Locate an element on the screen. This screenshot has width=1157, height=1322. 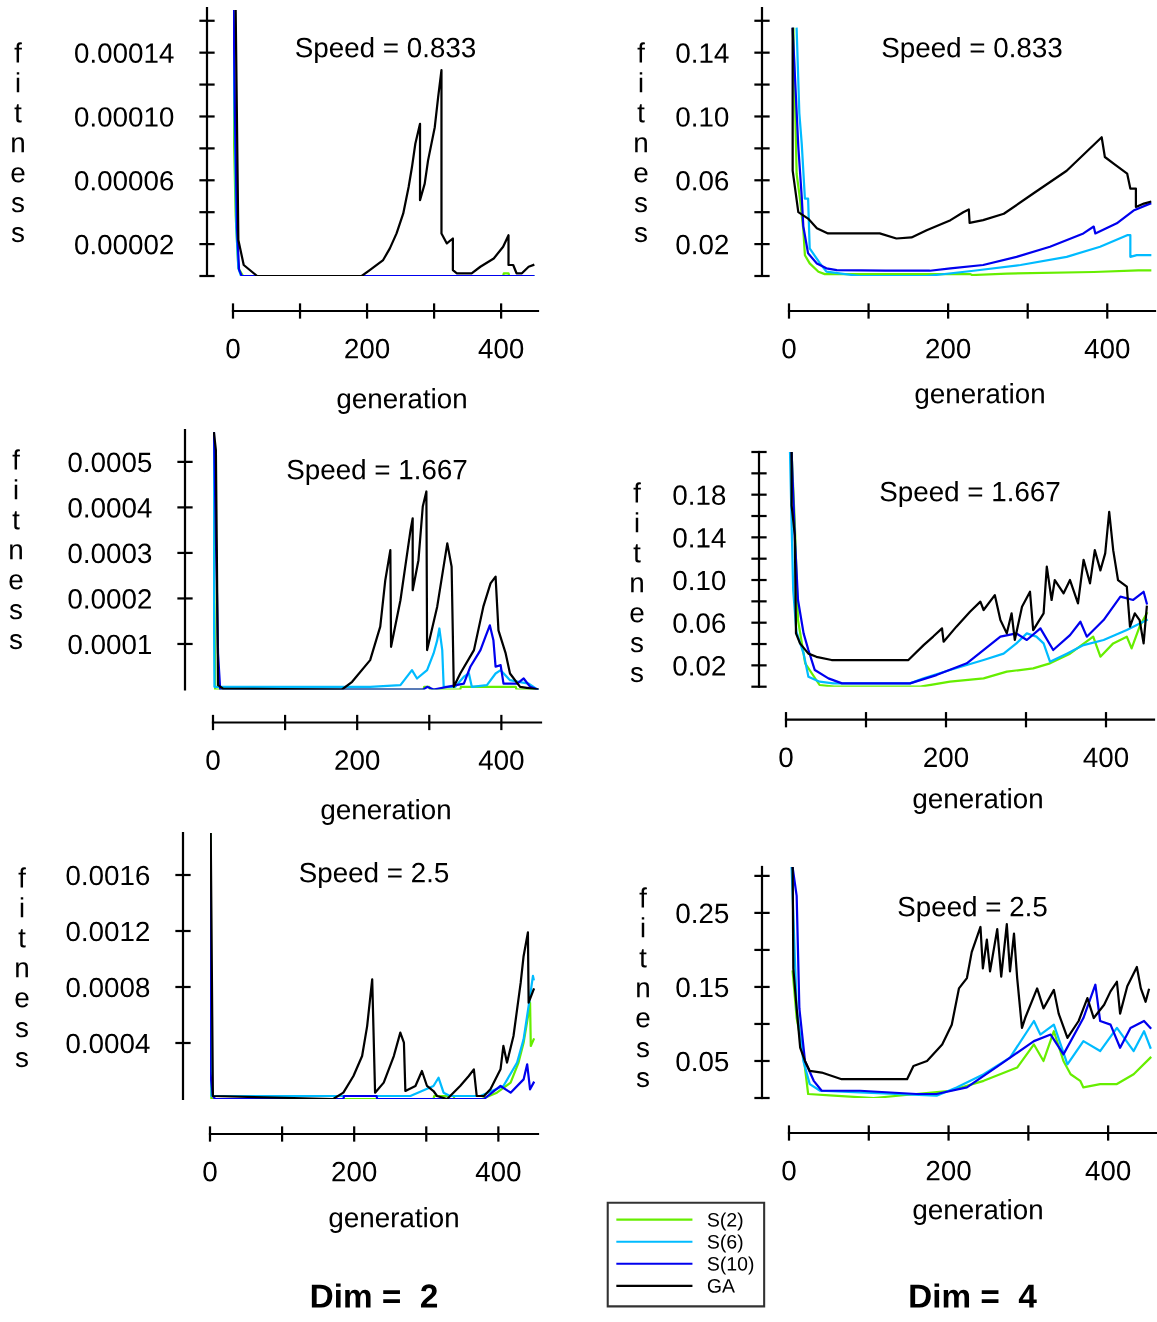
legend-label: GA is located at coordinates (721, 1286).